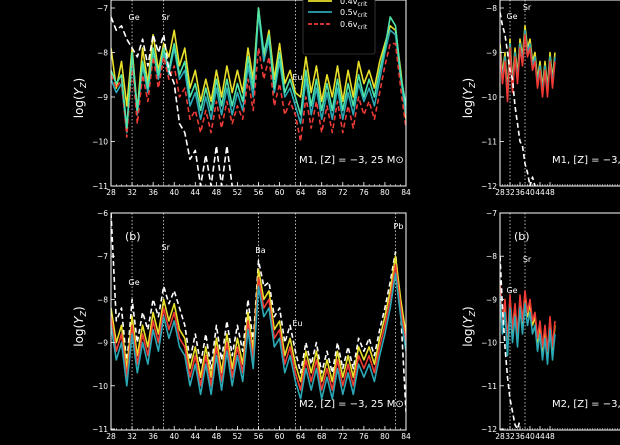 The width and height of the screenshot is (620, 445). I want to click on x-tick-label: 72, so click(343, 192).